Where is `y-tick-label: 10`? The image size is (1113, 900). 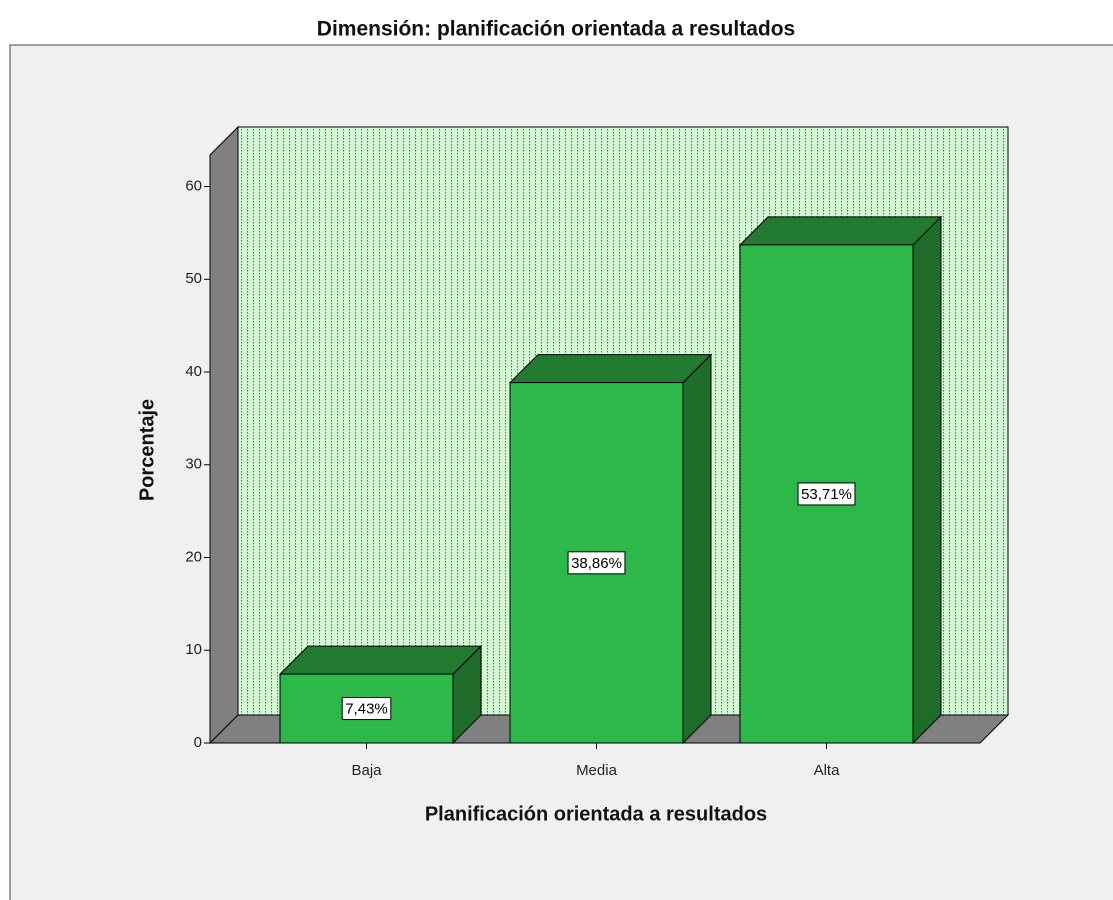 y-tick-label: 10 is located at coordinates (193, 649).